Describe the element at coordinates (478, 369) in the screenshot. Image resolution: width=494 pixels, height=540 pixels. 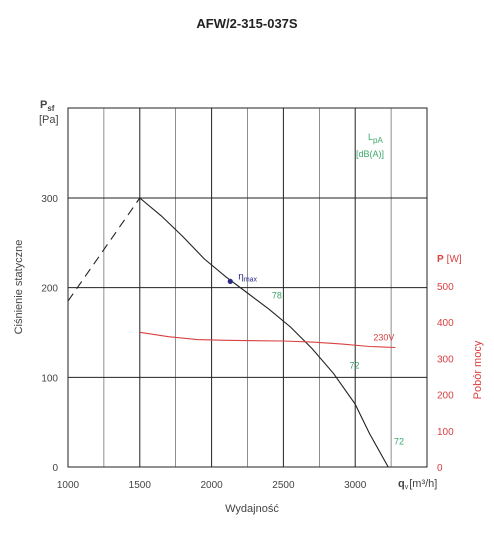
I see `y2-axis-label: Pobór mocy` at that location.